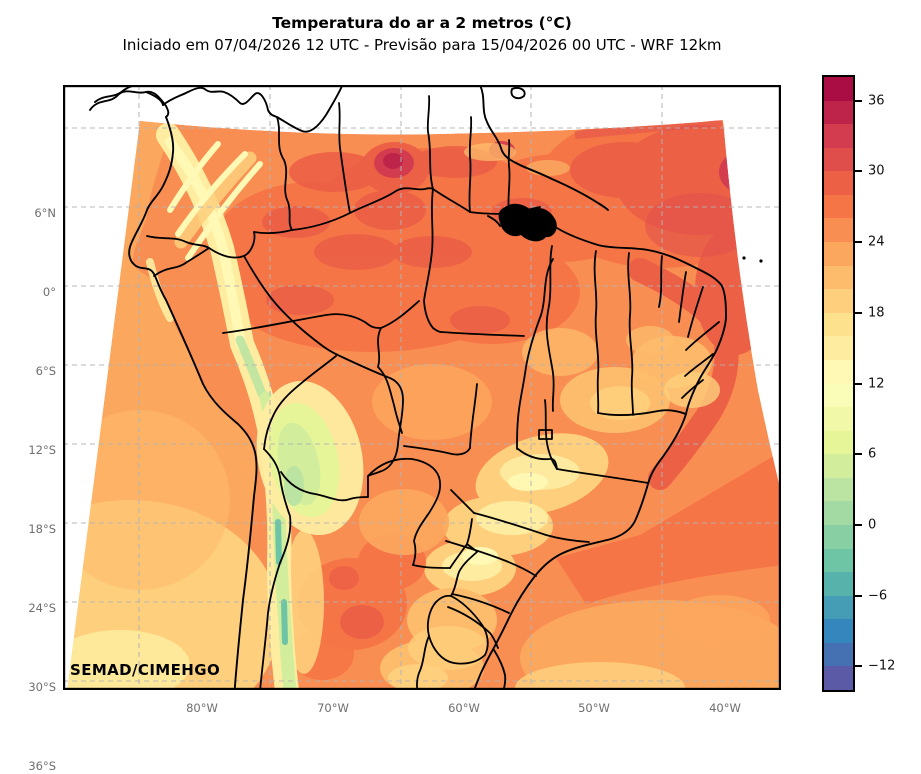 The height and width of the screenshot is (774, 921). I want to click on y-tick-label: 36°S, so click(42, 766).